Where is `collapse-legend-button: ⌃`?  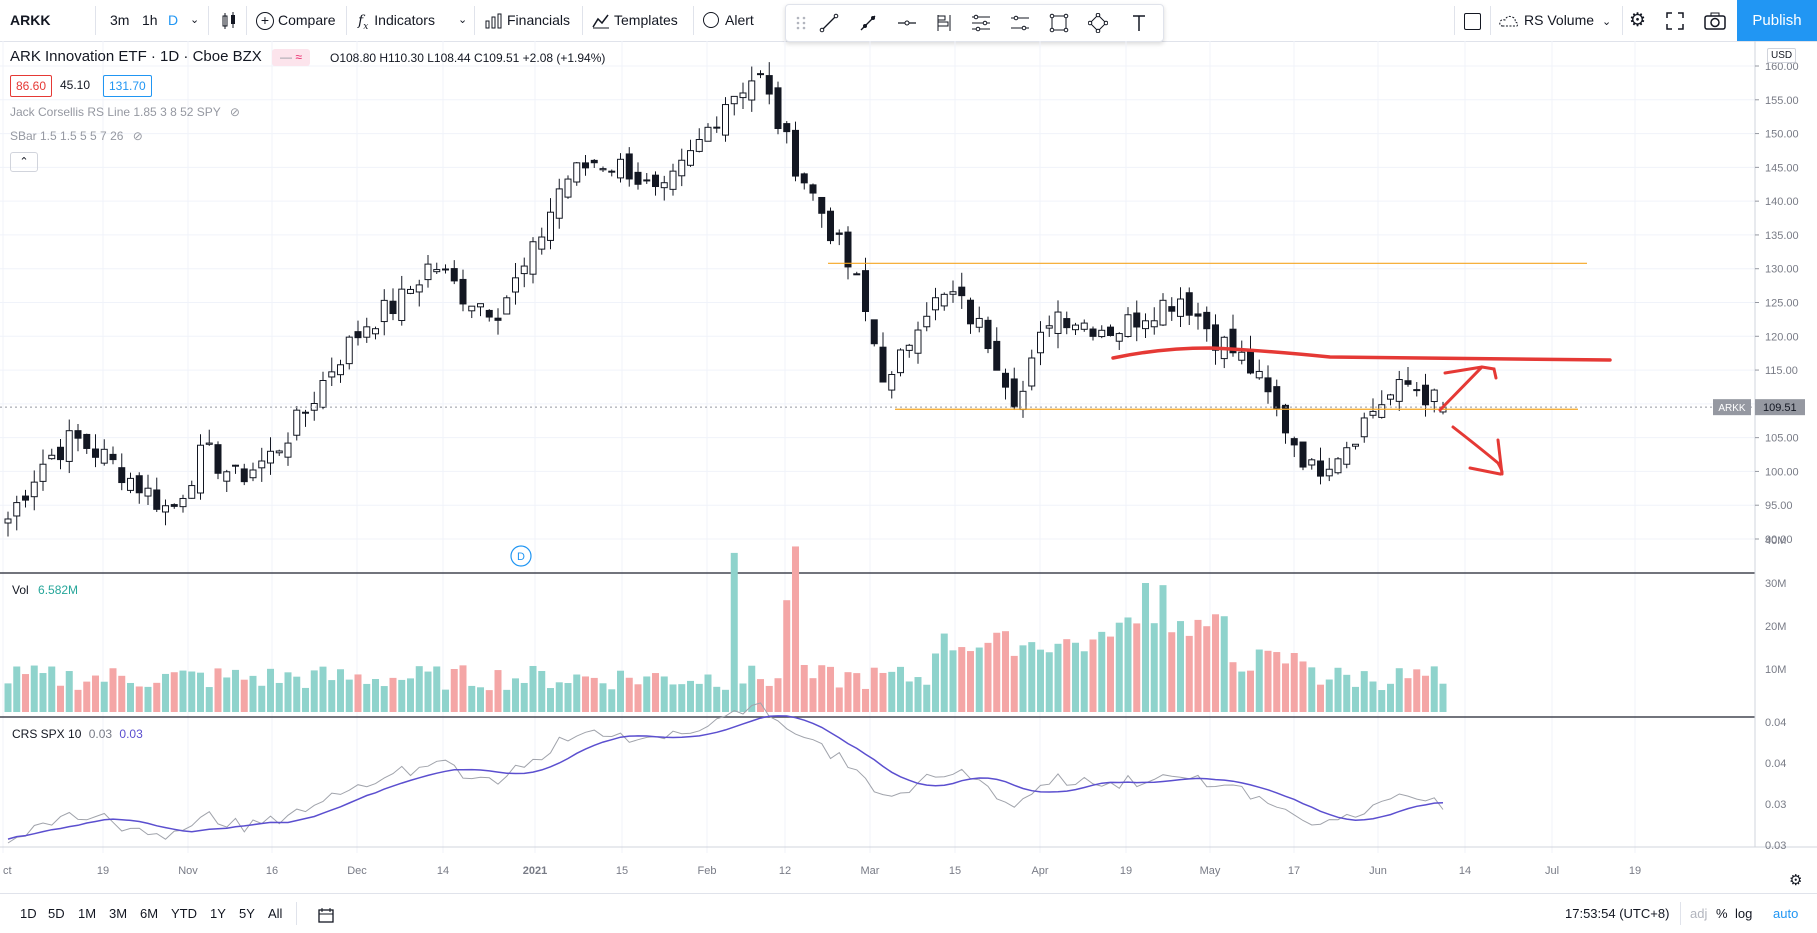 collapse-legend-button: ⌃ is located at coordinates (24, 162).